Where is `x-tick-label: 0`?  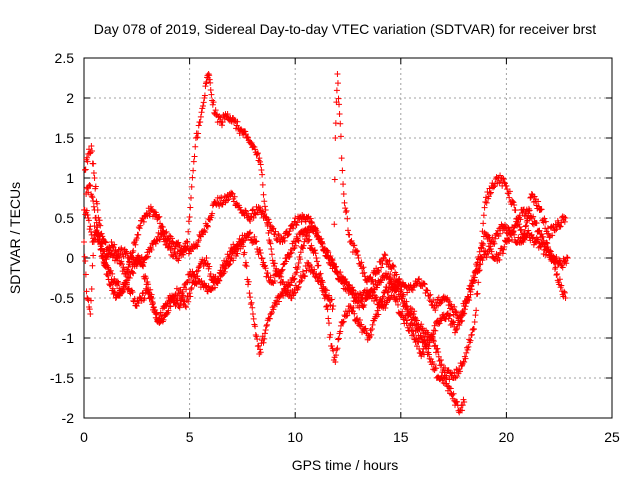
x-tick-label: 0 is located at coordinates (84, 437).